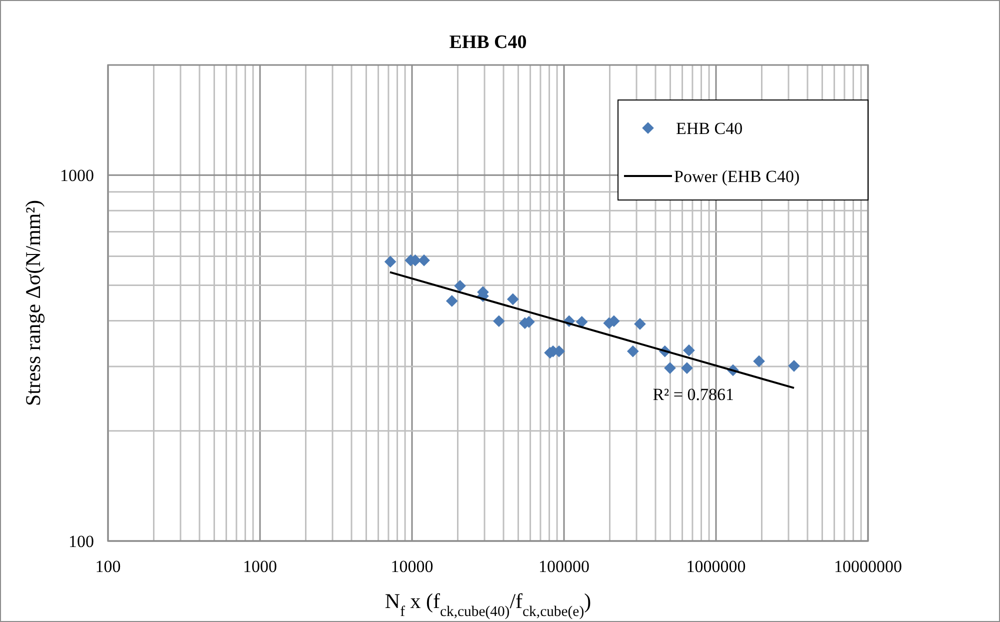 This screenshot has height=622, width=1000. What do you see at coordinates (488, 604) in the screenshot?
I see `x-axis-title: N$_{f}$ x (f$_{ck,cube(40)}$/f$_{ck,cube(e)}$)` at bounding box center [488, 604].